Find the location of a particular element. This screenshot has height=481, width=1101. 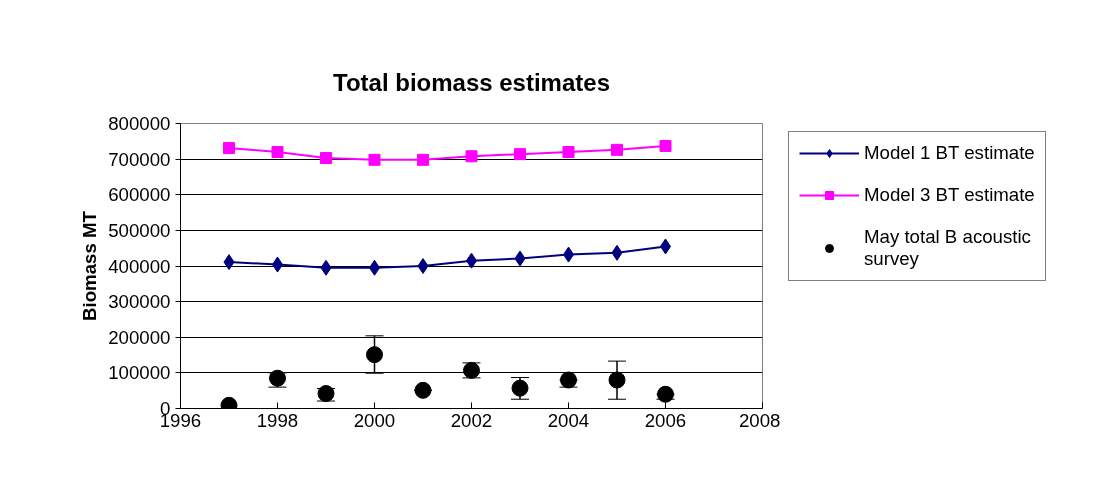

y-tick-label: 200000 is located at coordinates (139, 337).